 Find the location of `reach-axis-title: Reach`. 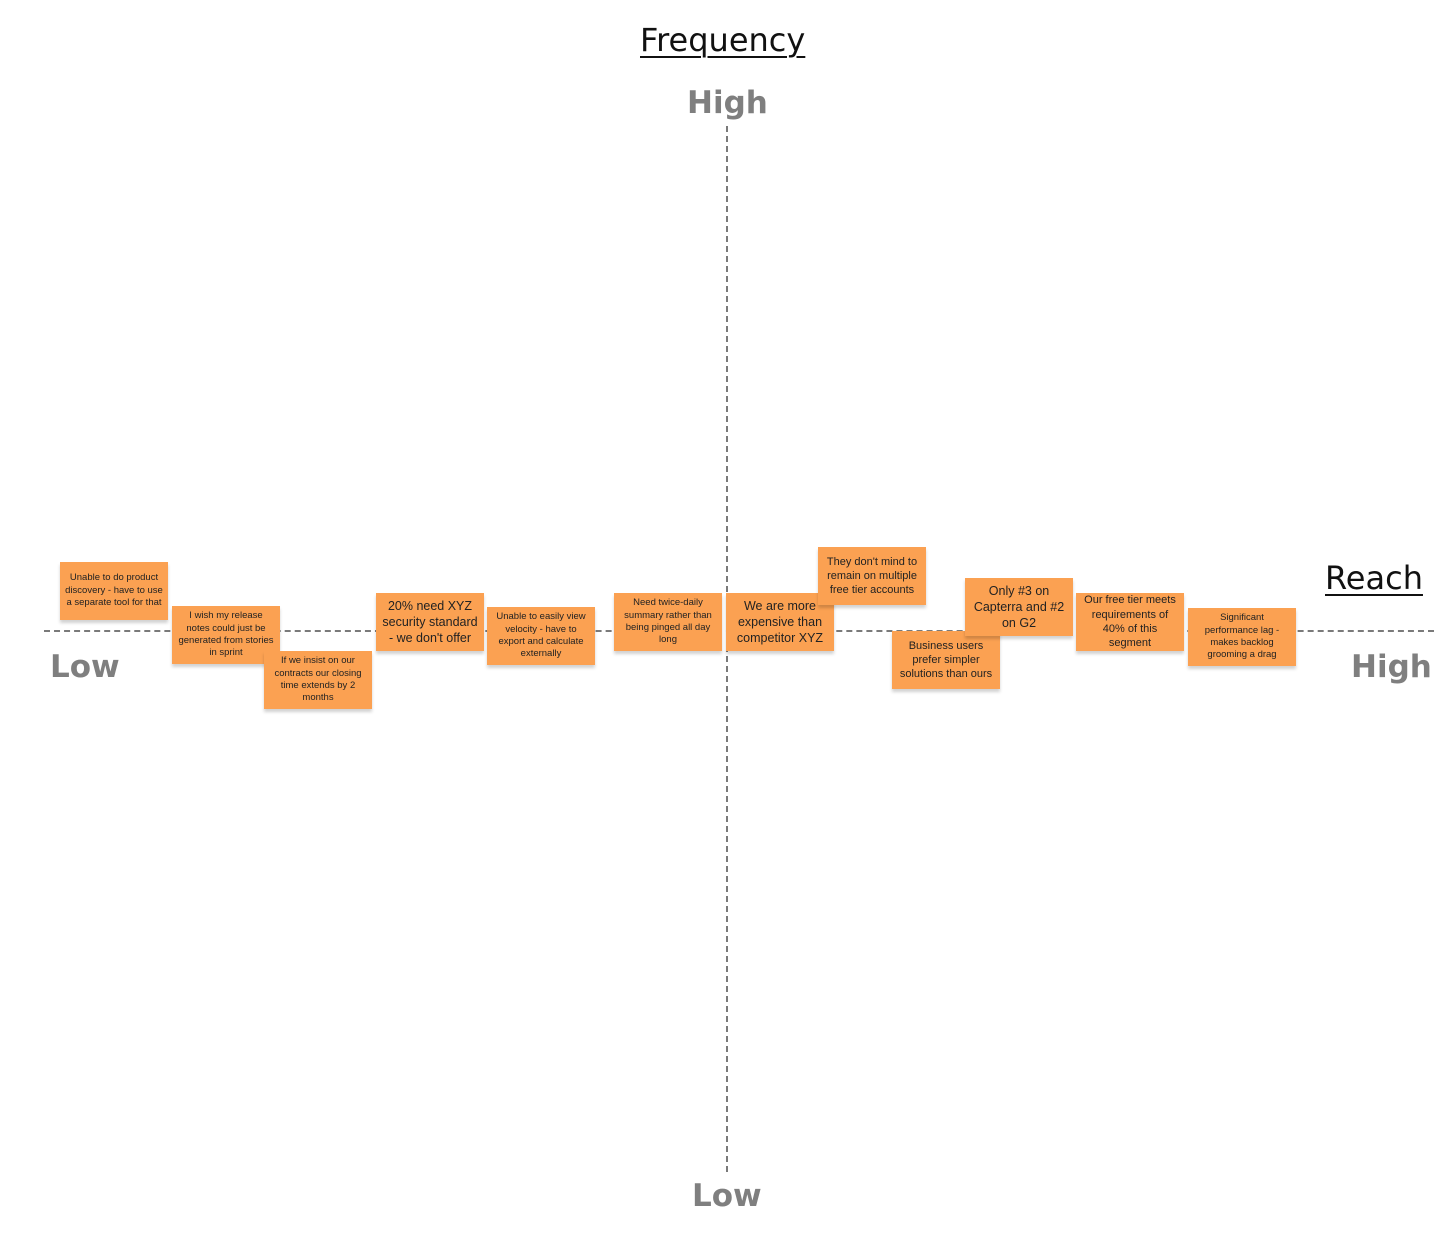

reach-axis-title: Reach is located at coordinates (1374, 578).